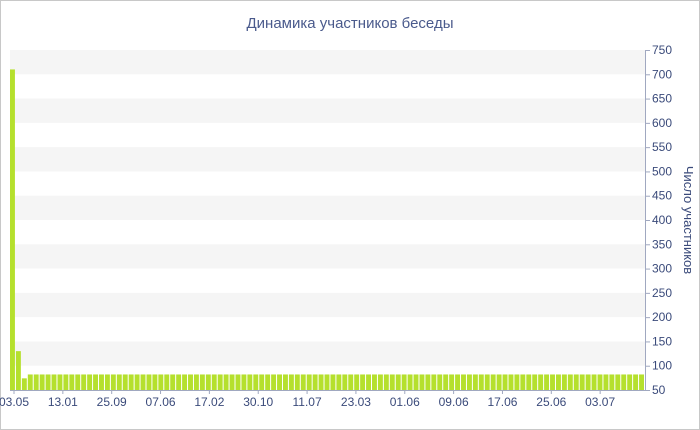 The height and width of the screenshot is (430, 700). What do you see at coordinates (659, 390) in the screenshot?
I see `y-tick-label: 50` at bounding box center [659, 390].